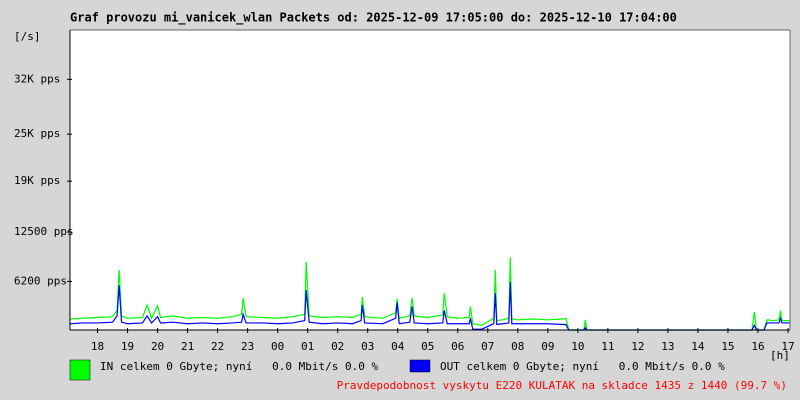 The width and height of the screenshot is (800, 400). What do you see at coordinates (217, 346) in the screenshot?
I see `x-tick-label: 22` at bounding box center [217, 346].